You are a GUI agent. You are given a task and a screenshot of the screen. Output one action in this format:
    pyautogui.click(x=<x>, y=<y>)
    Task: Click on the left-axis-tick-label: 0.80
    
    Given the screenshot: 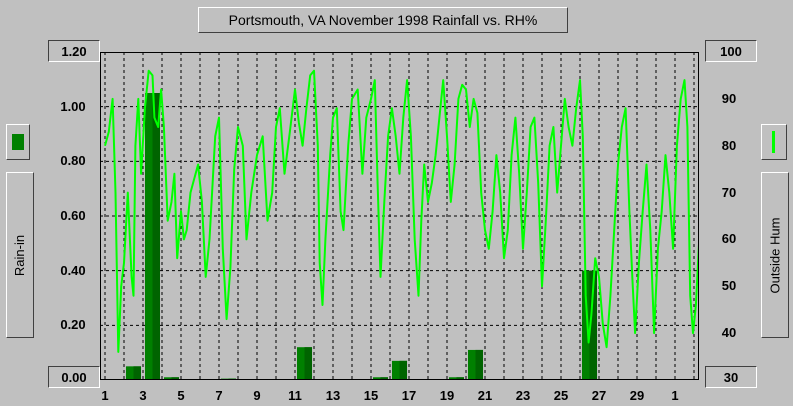 What is the action you would take?
    pyautogui.click(x=73, y=161)
    